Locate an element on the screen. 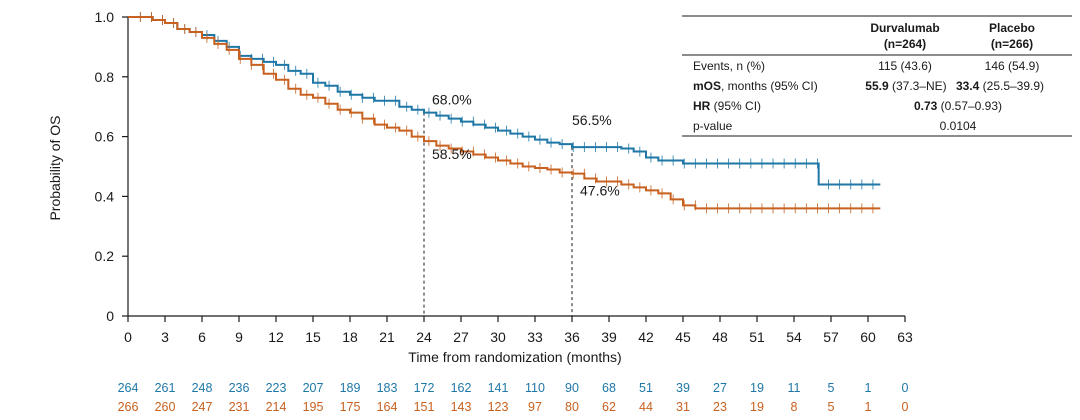  y-tick-label: 0.6 is located at coordinates (105, 137).